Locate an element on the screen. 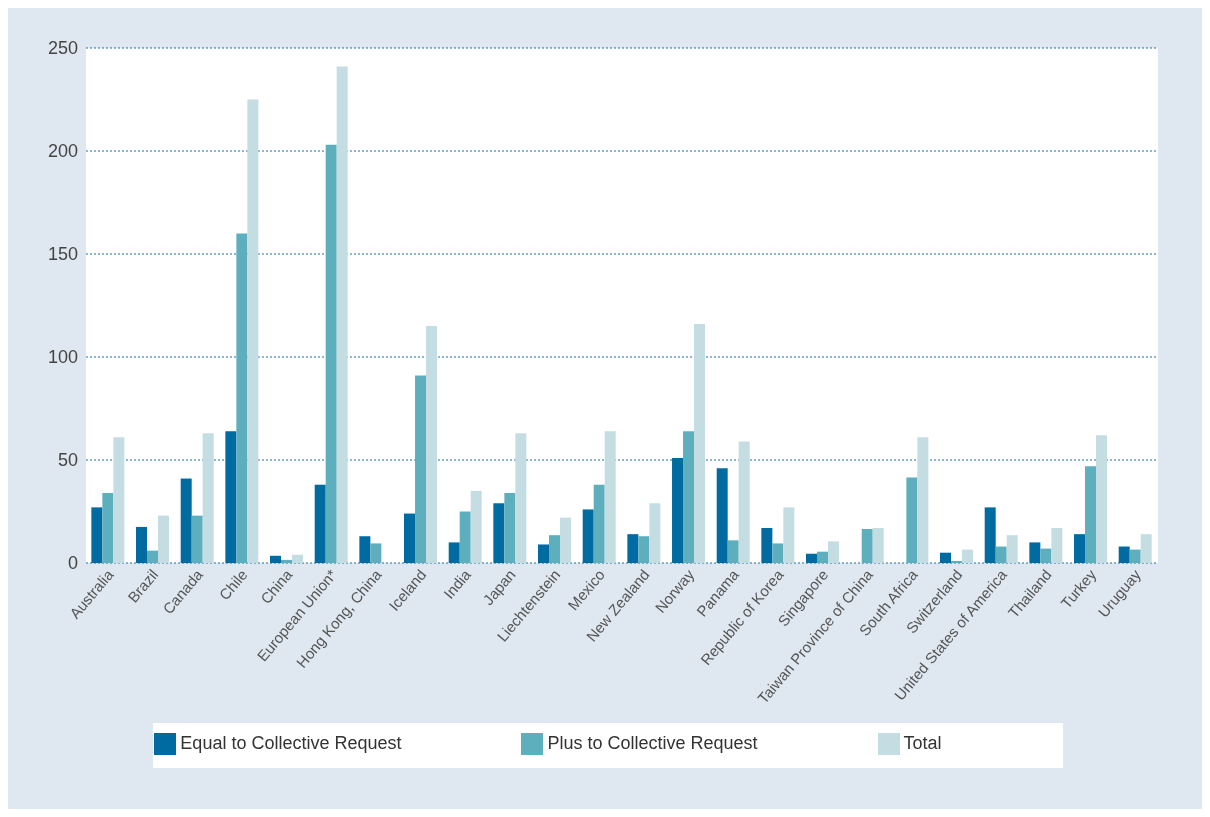  legend-label: Total is located at coordinates (922, 743).